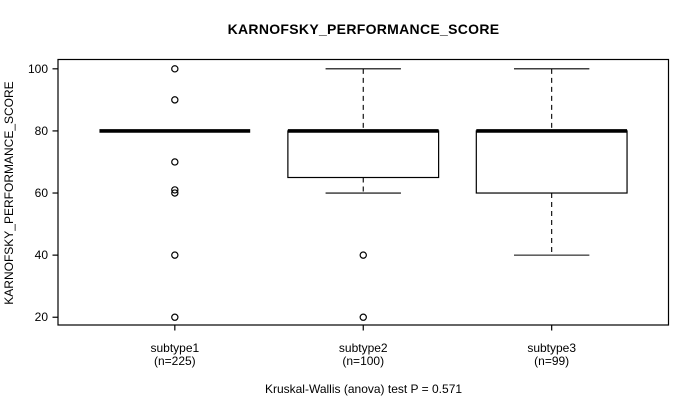 The width and height of the screenshot is (700, 400). Describe the element at coordinates (363, 389) in the screenshot. I see `stat-test-footnote: Kruskal-Wallis (anova) test P = 0.571` at that location.